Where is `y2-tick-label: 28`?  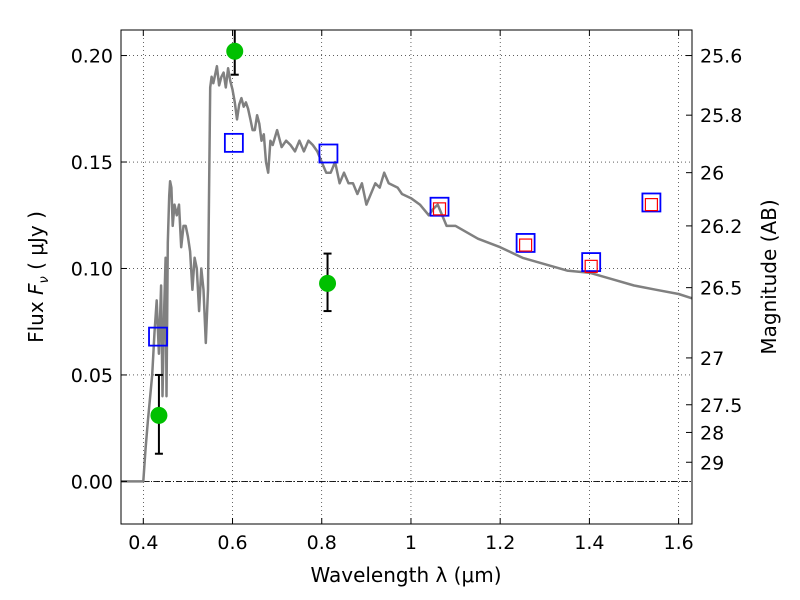
y2-tick-label: 28 is located at coordinates (712, 433).